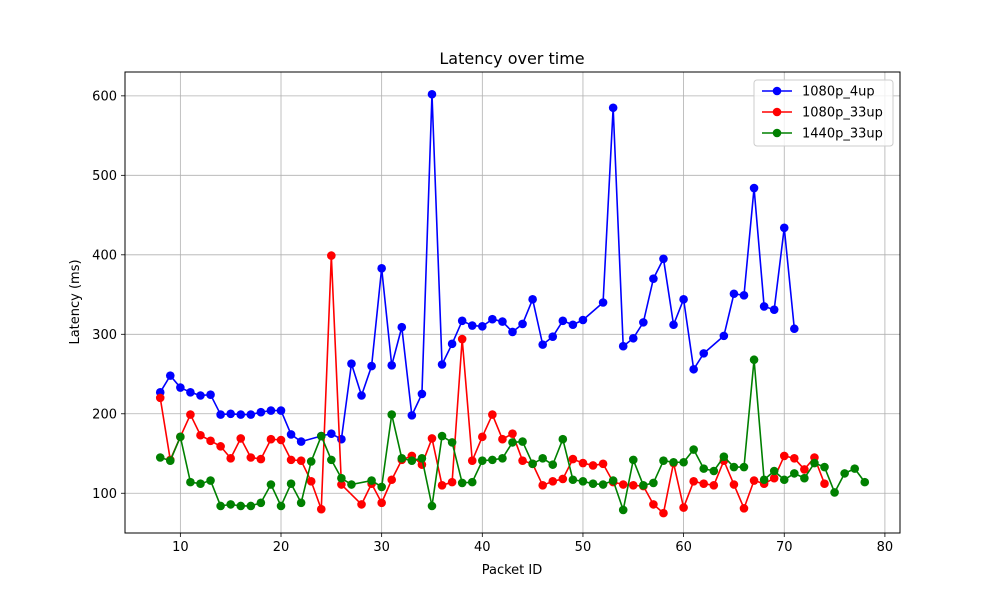 Image resolution: width=1000 pixels, height=600 pixels. What do you see at coordinates (784, 547) in the screenshot?
I see `x-tick-label: 70` at bounding box center [784, 547].